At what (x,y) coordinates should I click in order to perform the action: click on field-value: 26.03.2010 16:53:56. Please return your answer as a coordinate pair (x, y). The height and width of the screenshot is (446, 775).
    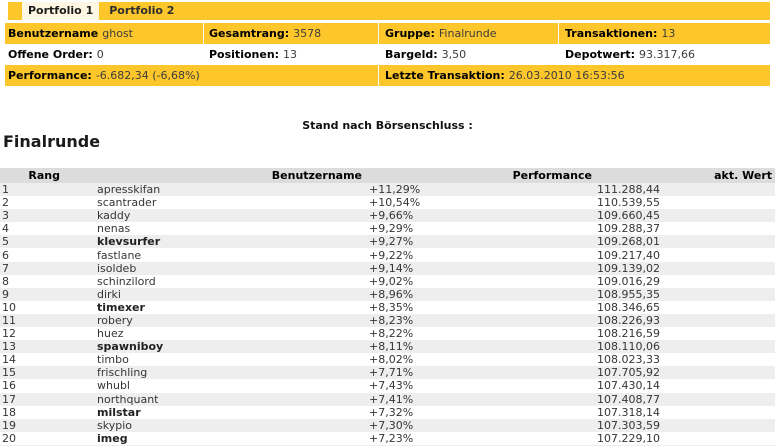
    Looking at the image, I should click on (566, 75).